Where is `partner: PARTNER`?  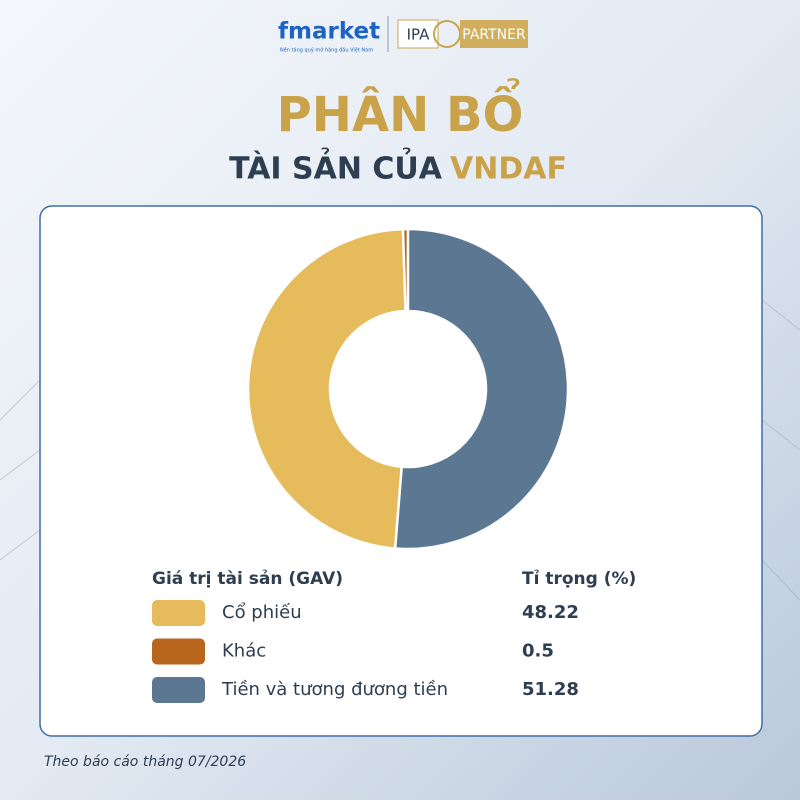
partner: PARTNER is located at coordinates (494, 35).